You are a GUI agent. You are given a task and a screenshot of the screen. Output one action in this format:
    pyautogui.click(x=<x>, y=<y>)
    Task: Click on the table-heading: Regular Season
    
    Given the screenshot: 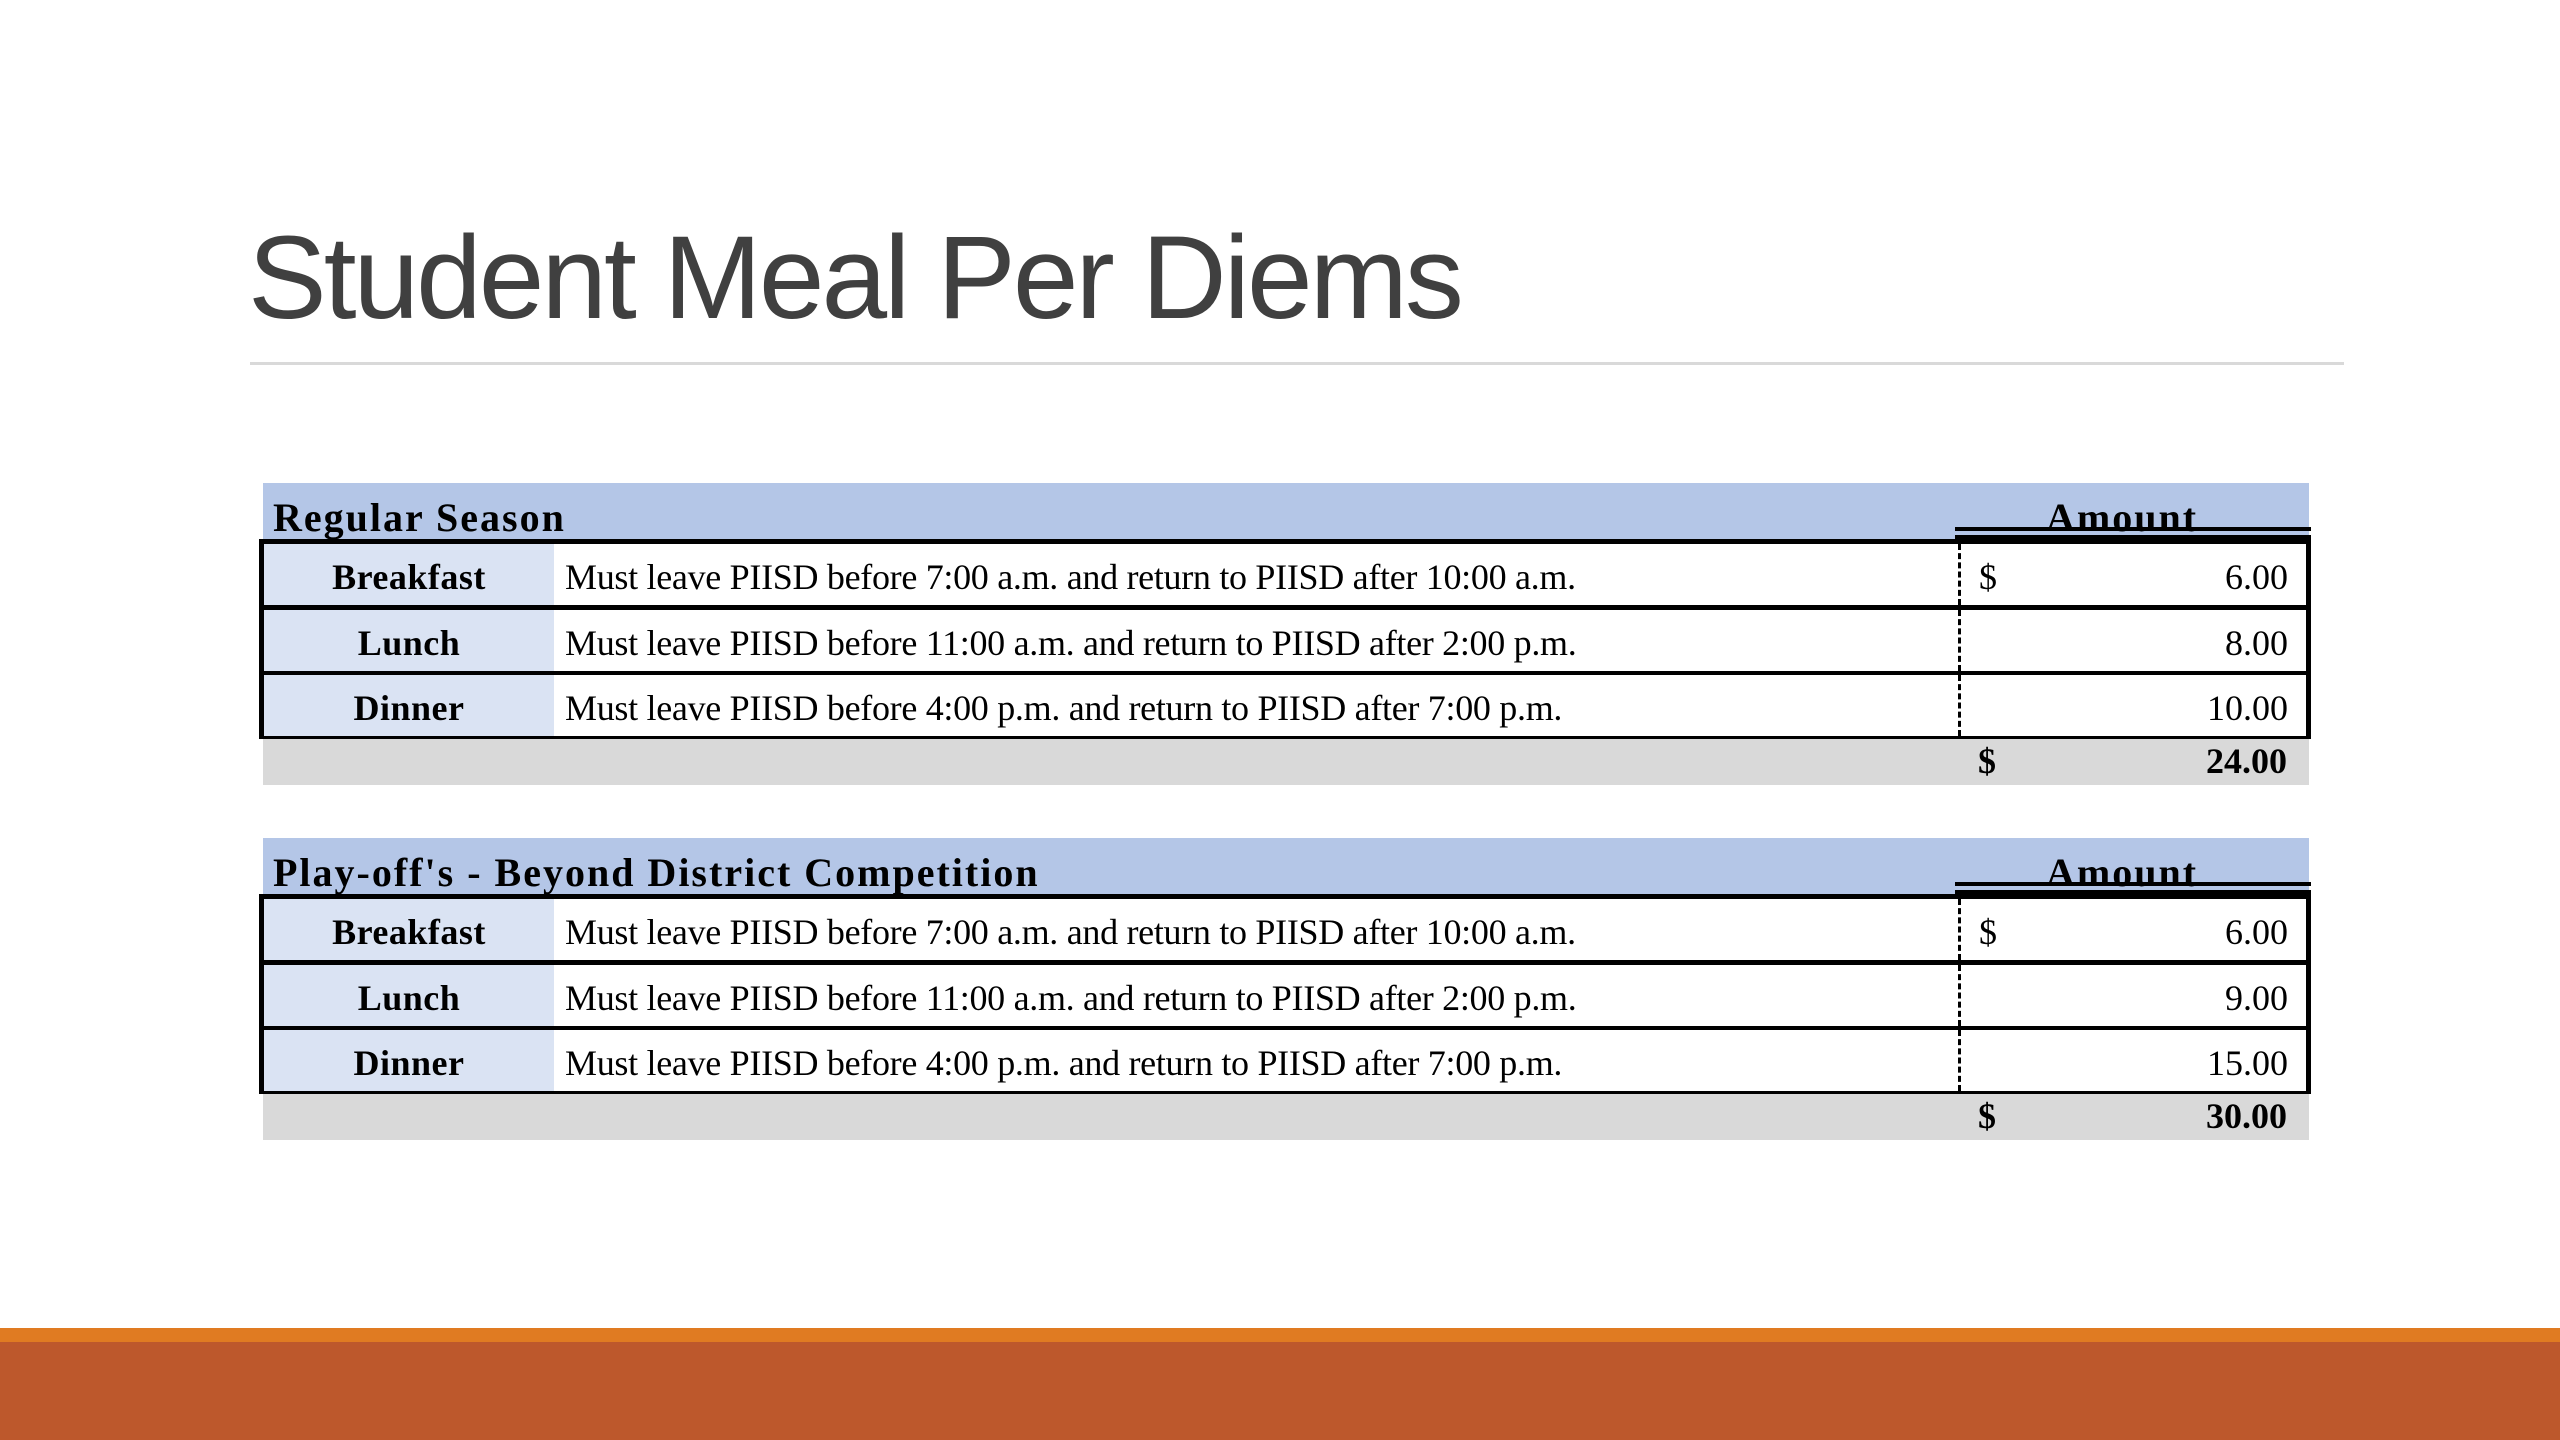 What is the action you would take?
    pyautogui.click(x=419, y=517)
    